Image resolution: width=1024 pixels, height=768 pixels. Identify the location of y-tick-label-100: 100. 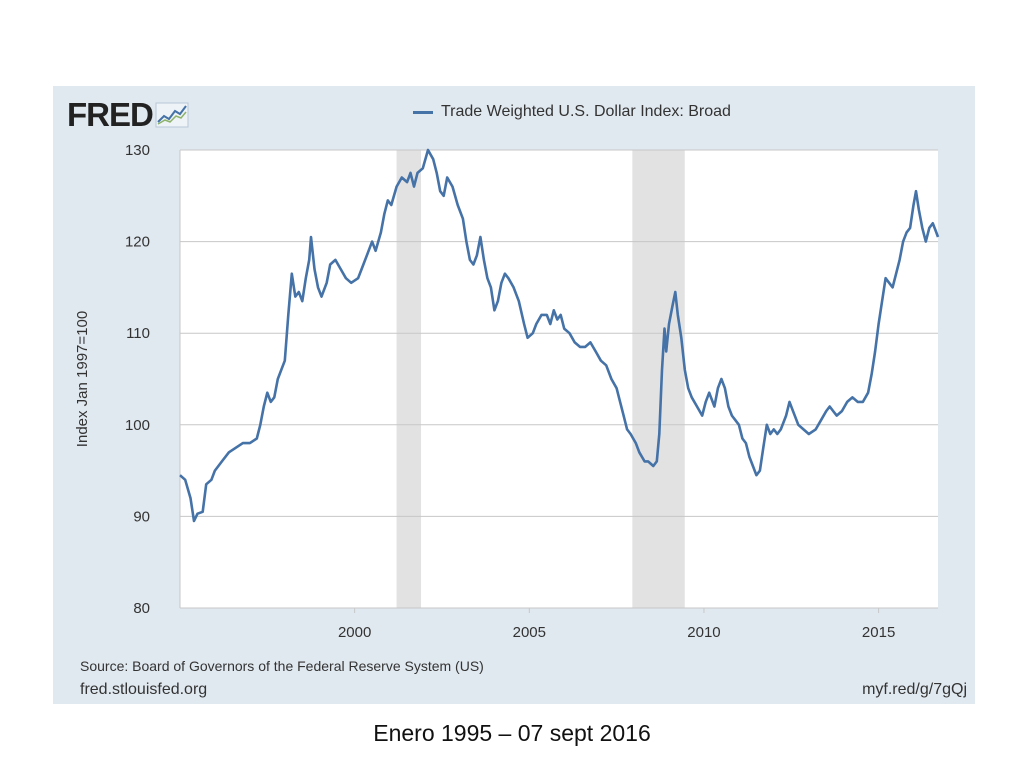
(137, 425).